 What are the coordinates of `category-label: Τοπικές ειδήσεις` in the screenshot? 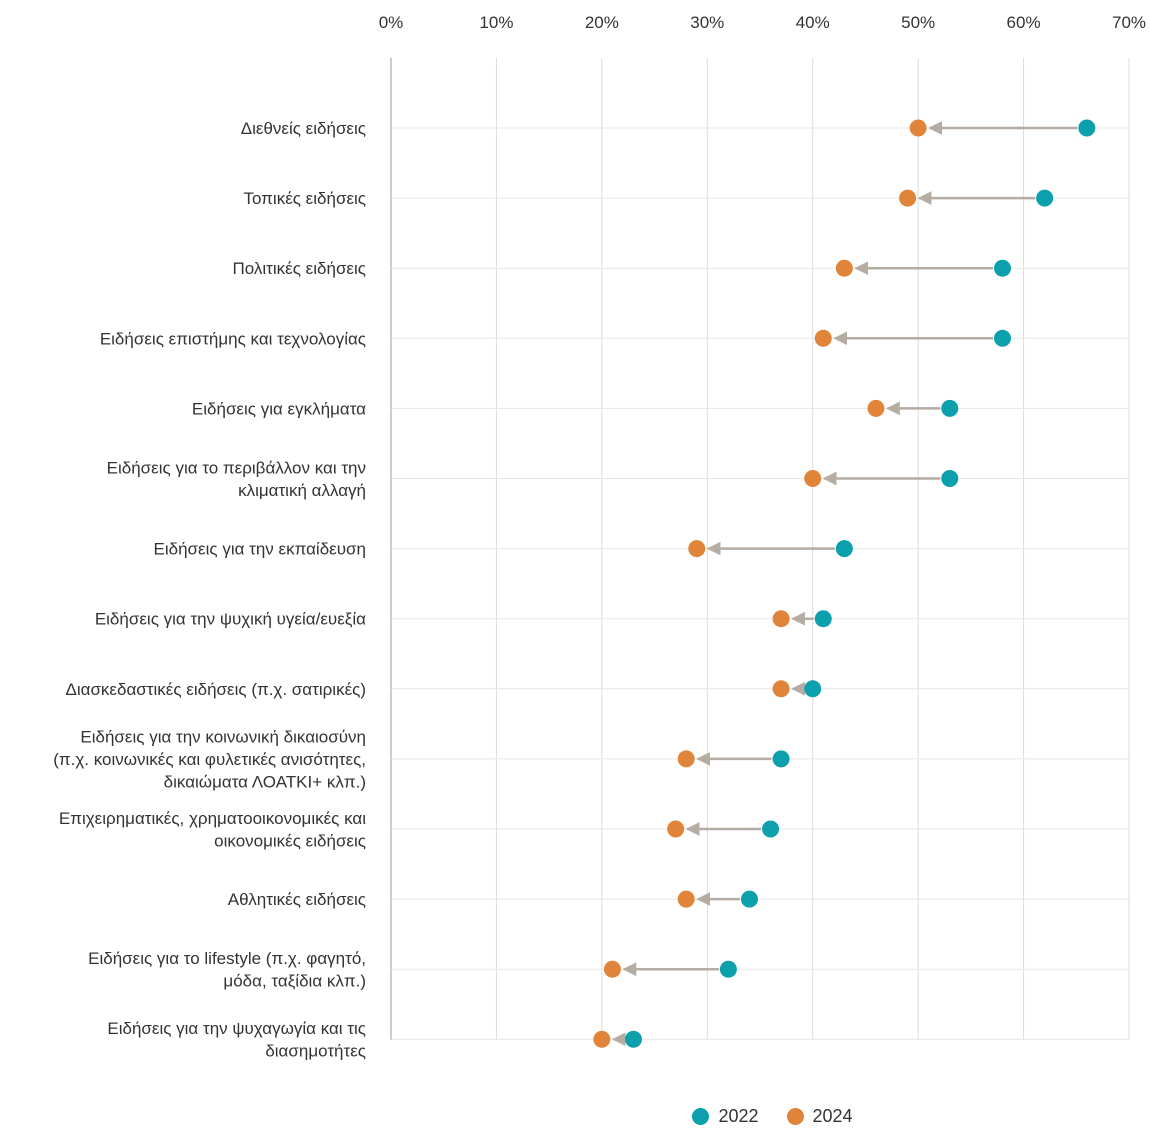 It's located at (304, 198).